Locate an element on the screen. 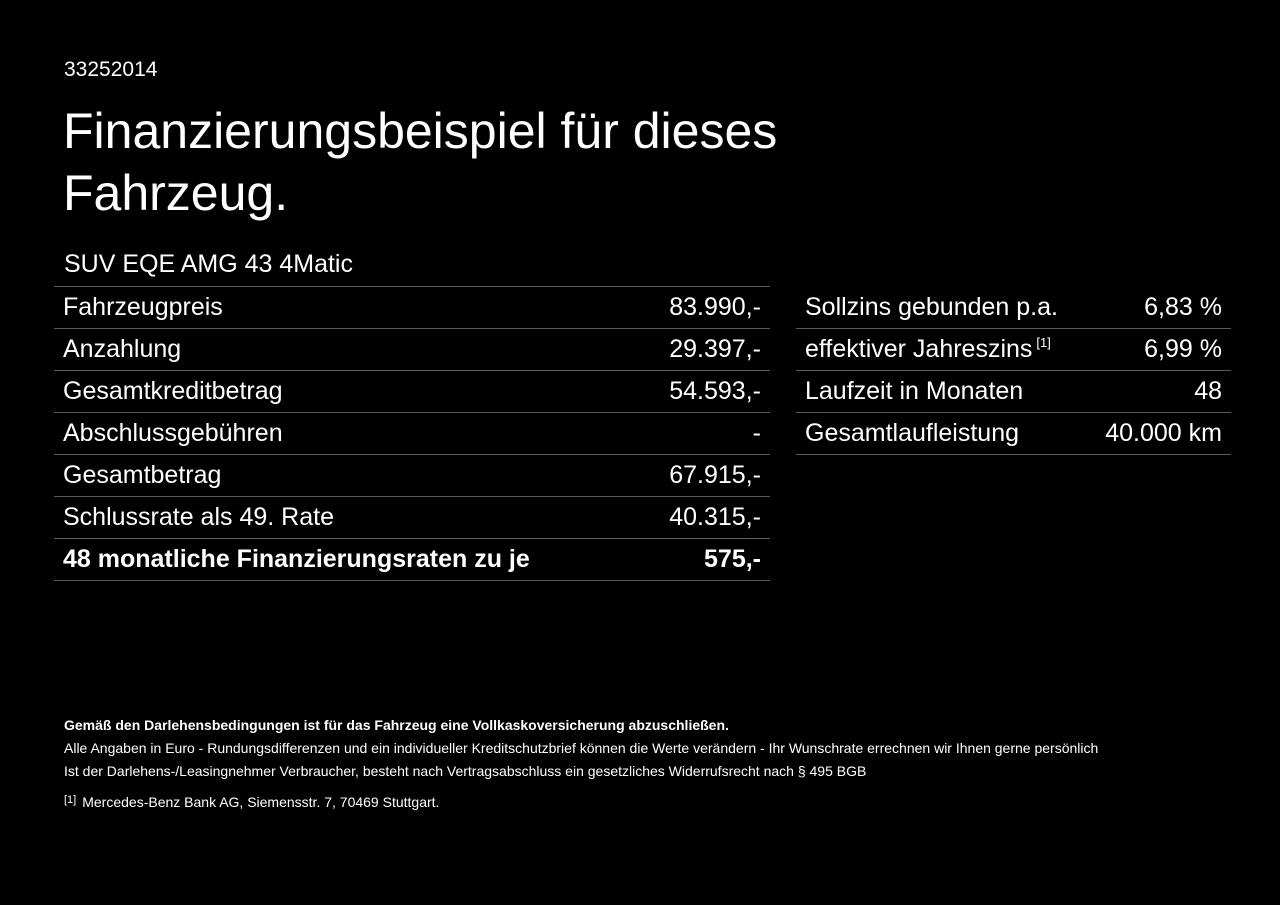 The image size is (1280, 905). table-row: effektiver Jahreszins [1] 6,99 % is located at coordinates (1013, 350).